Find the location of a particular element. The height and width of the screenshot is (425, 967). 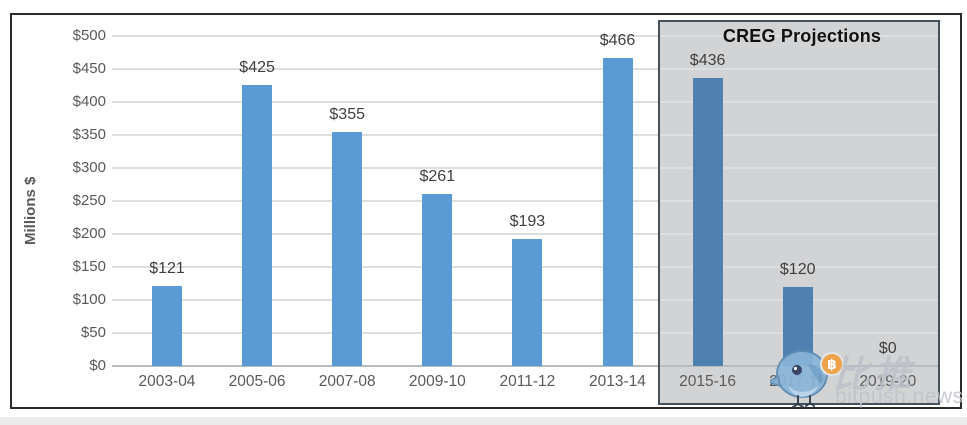

x-tick-label: 2005-06 is located at coordinates (257, 381).